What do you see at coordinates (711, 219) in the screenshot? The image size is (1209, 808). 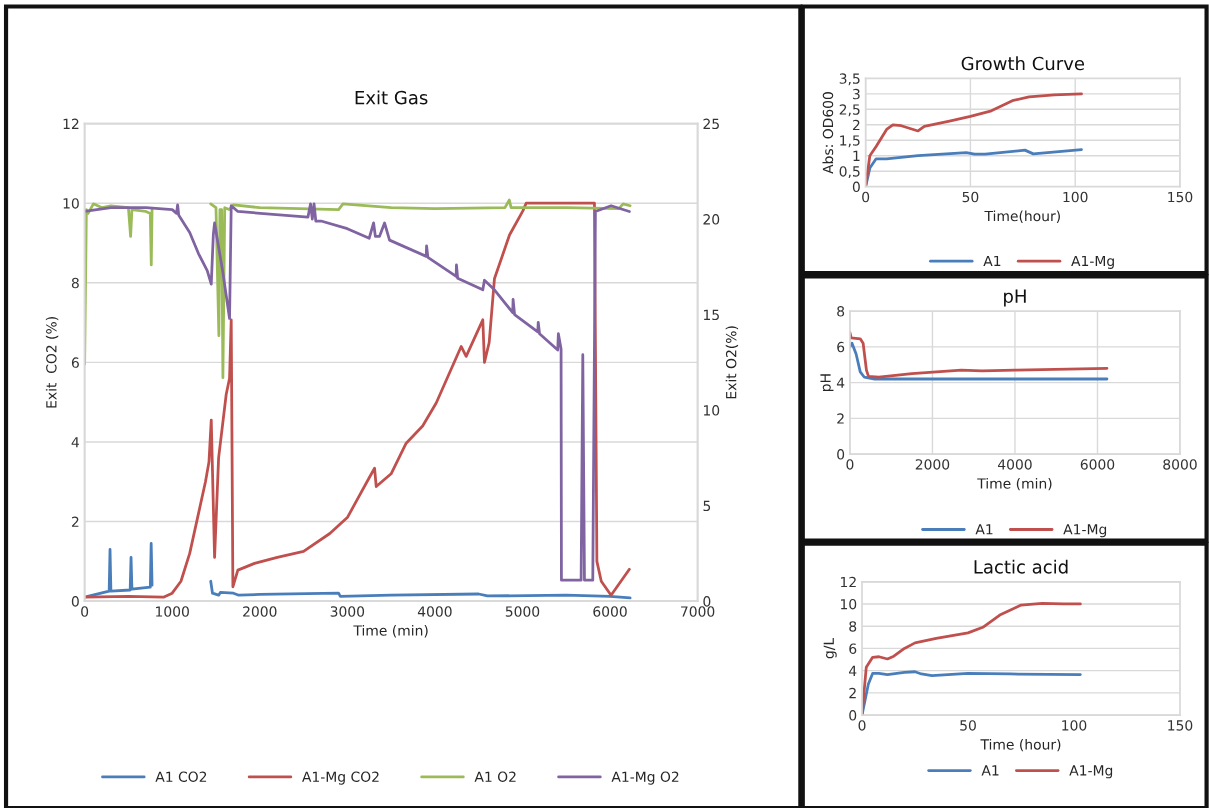 I see `y2-tick-label: 20` at bounding box center [711, 219].